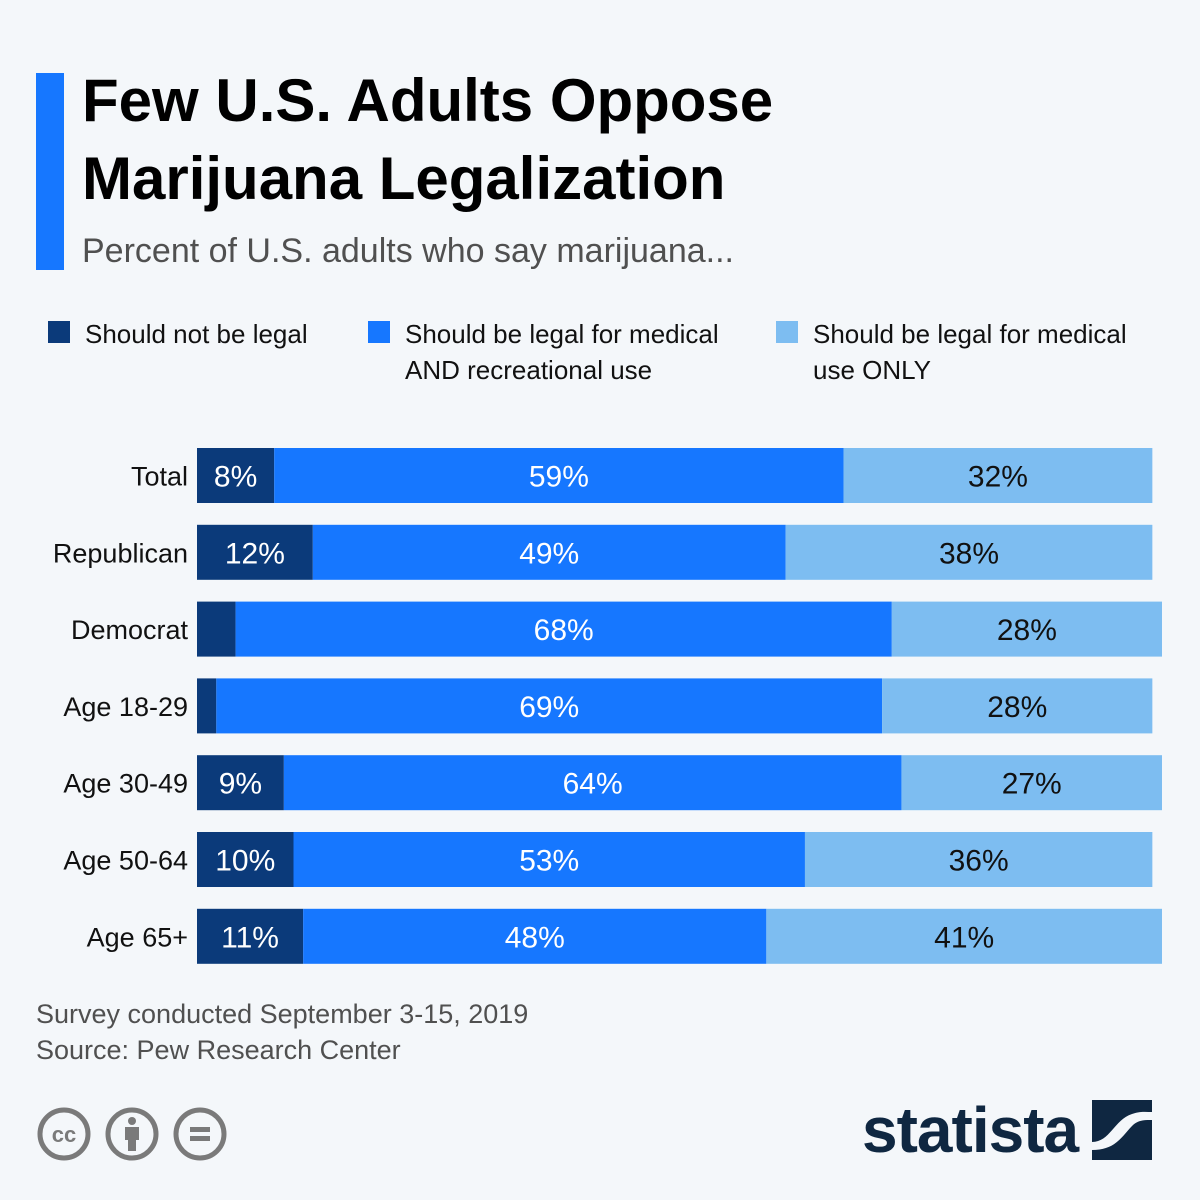 The height and width of the screenshot is (1200, 1200). Describe the element at coordinates (404, 178) in the screenshot. I see `title-line-2: Marijuana Legalization` at that location.